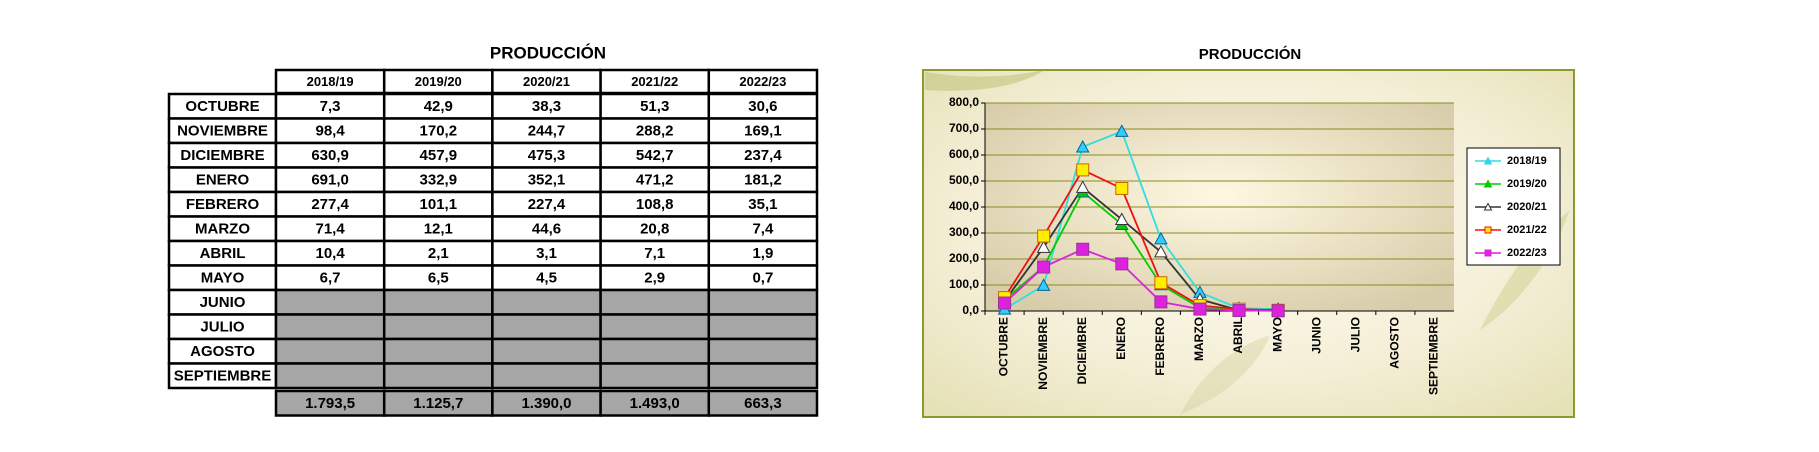 Image resolution: width=1819 pixels, height=452 pixels. I want to click on cell-value: 288,2, so click(655, 131).